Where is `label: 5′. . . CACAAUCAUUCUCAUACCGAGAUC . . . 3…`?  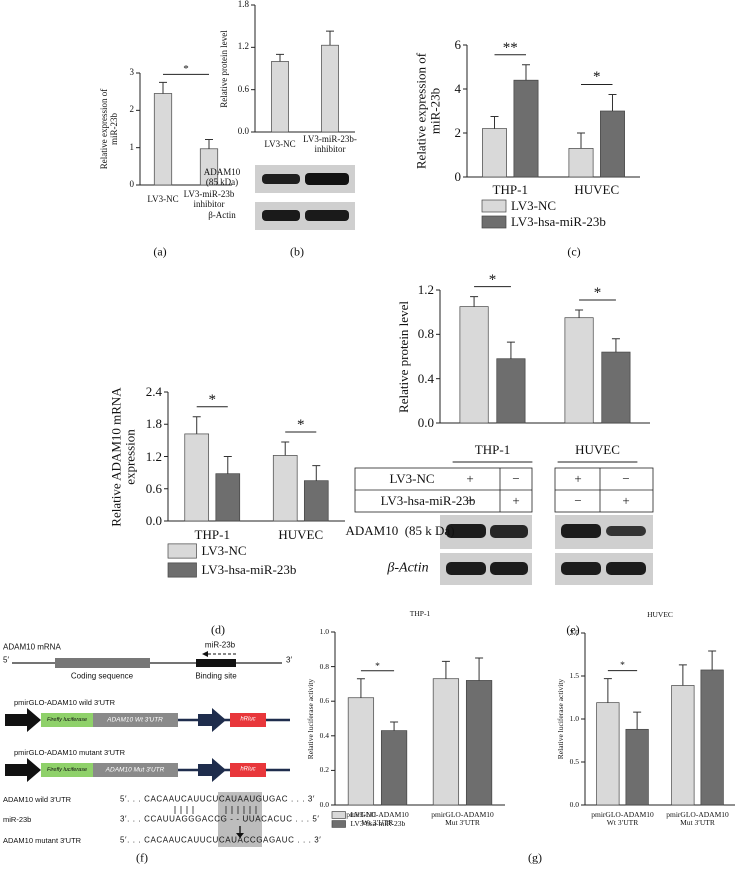
label: 5′. . . CACAAUCAUUCUCAUACCGAGAUC . . . 3… is located at coordinates (221, 840).